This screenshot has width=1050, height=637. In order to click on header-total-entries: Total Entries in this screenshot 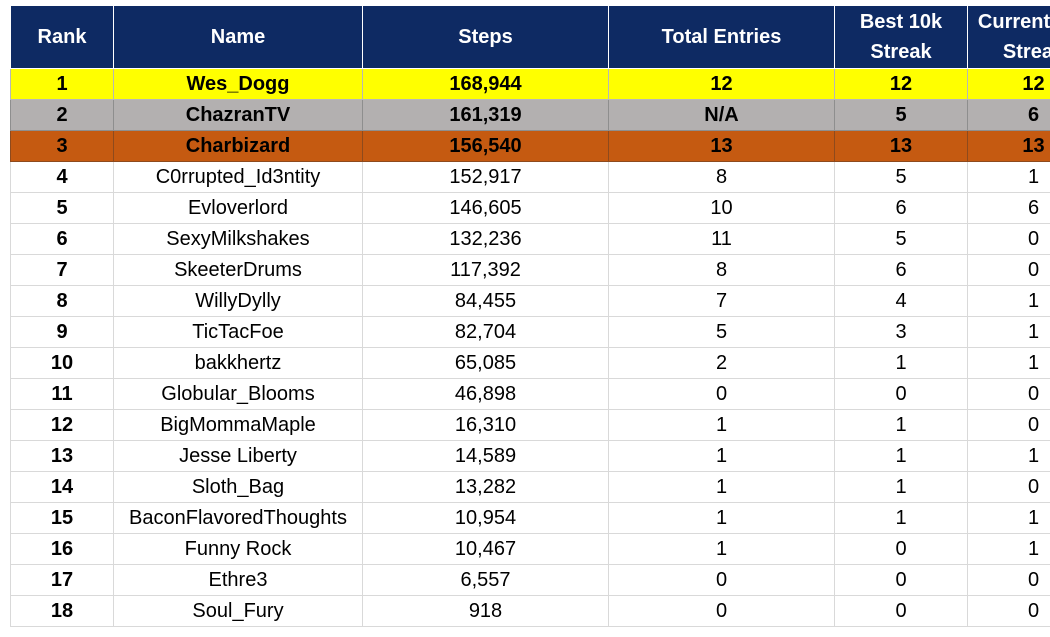, I will do `click(721, 37)`.